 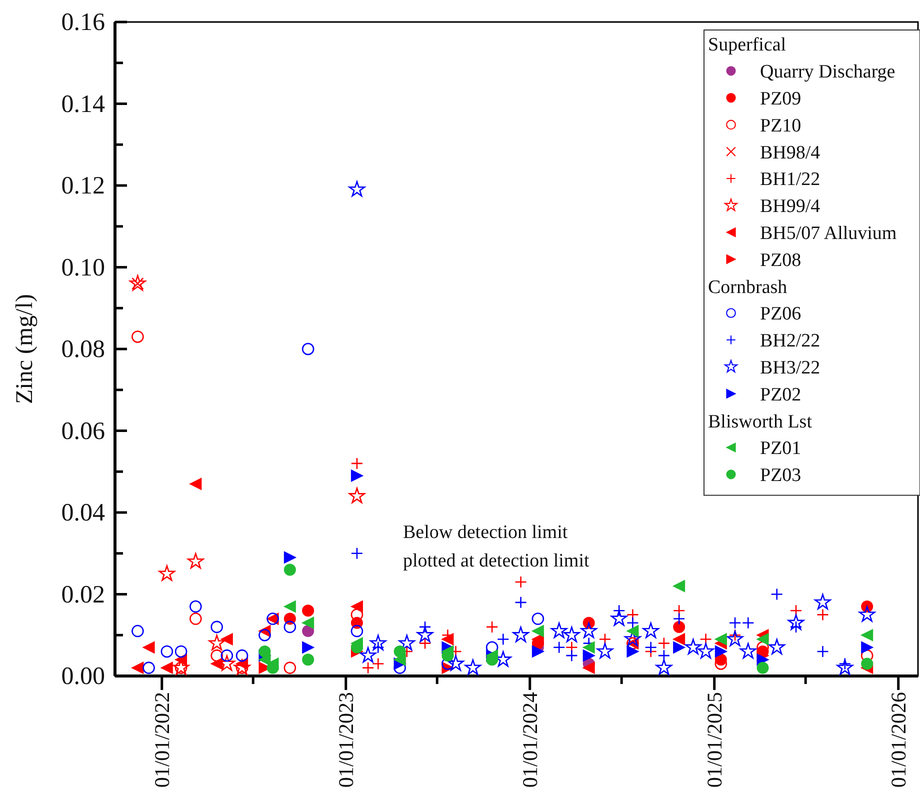 I want to click on x-tick-label: 01/01/2024, so click(x=530, y=740).